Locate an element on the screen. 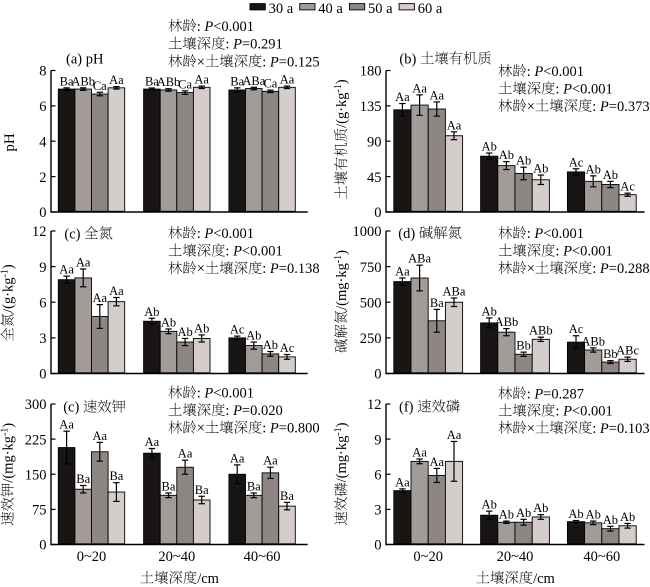 The height and width of the screenshot is (587, 650). svg-text: =0.287 is located at coordinates (563, 395).